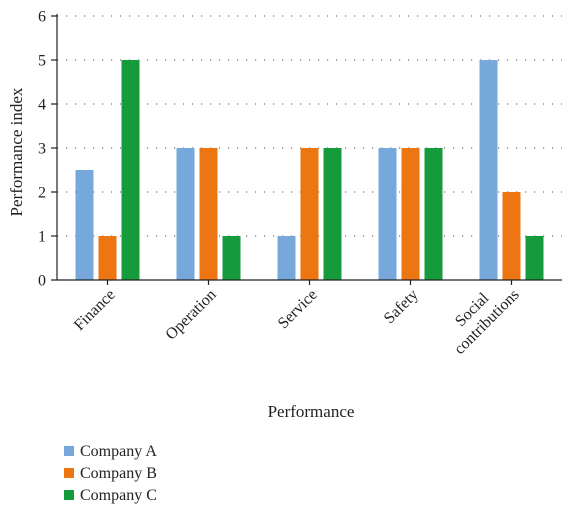 The image size is (572, 516). Describe the element at coordinates (42, 281) in the screenshot. I see `y-tick-label: 0` at that location.